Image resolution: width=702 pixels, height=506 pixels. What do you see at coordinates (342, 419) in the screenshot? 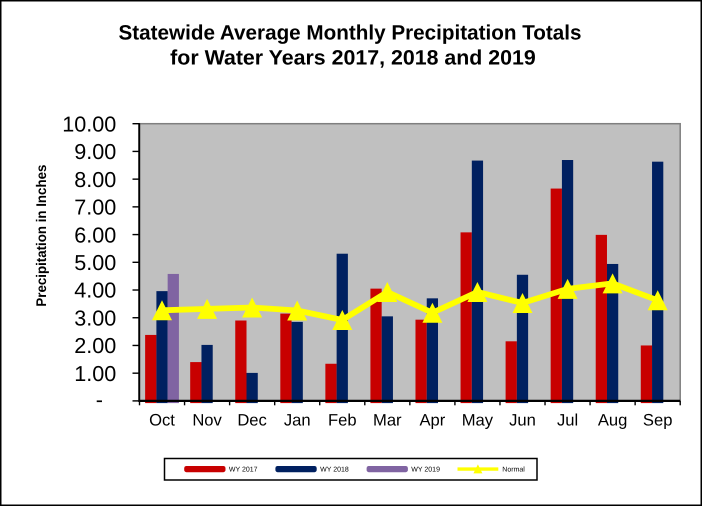
I see `svg-text: Feb` at bounding box center [342, 419].